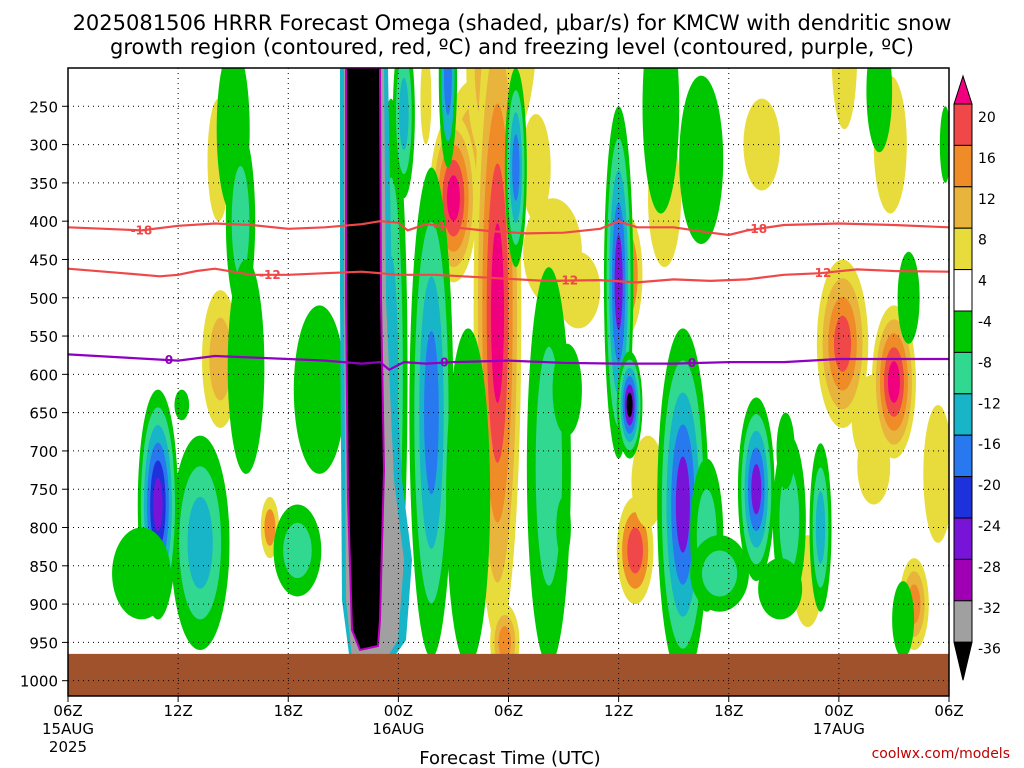 Image resolution: width=1024 pixels, height=768 pixels. Describe the element at coordinates (701, 160) in the screenshot. I see `omega-blob-58-green` at that location.